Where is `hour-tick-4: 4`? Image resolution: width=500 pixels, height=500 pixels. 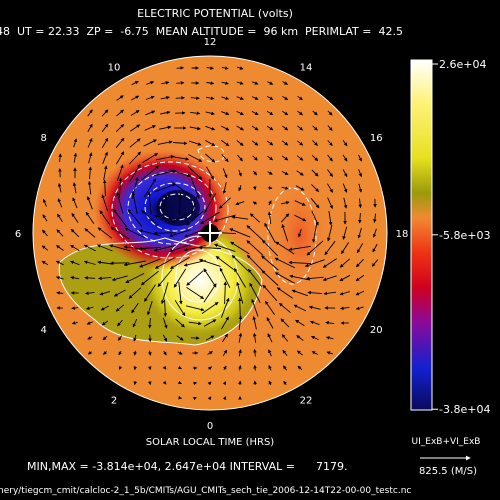 hour-tick-4: 4 is located at coordinates (44, 330).